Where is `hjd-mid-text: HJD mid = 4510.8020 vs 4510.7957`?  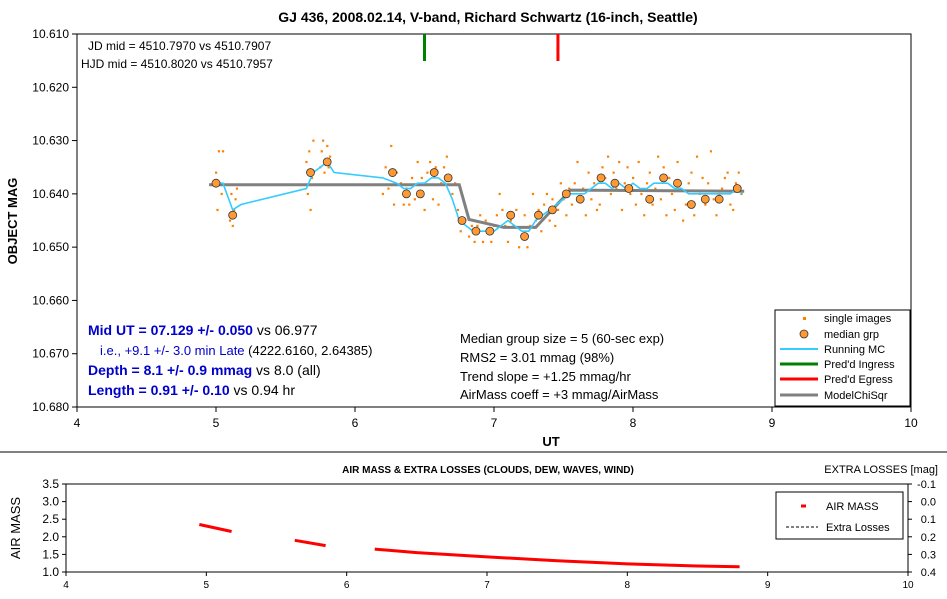
hjd-mid-text: HJD mid = 4510.8020 vs 4510.7957 is located at coordinates (177, 64).